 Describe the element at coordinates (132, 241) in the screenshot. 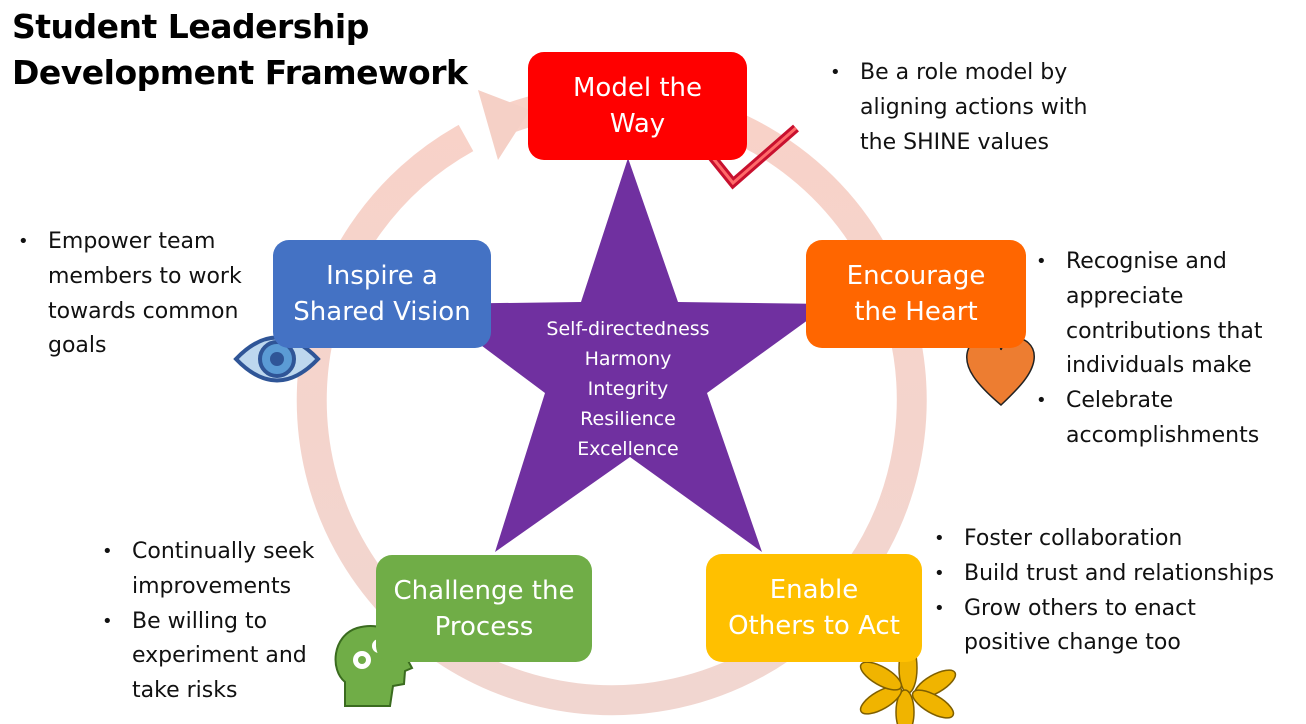

I see `note-line: Empower team` at that location.